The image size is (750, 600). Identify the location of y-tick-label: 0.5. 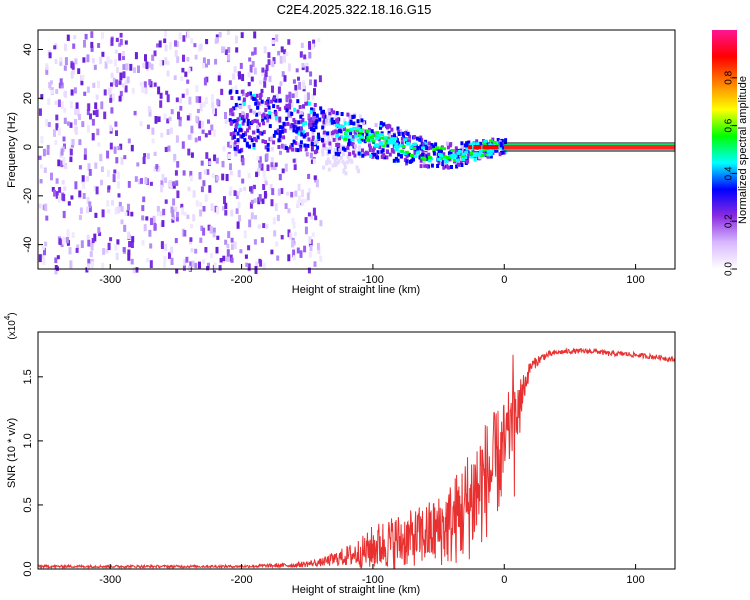
(28, 504).